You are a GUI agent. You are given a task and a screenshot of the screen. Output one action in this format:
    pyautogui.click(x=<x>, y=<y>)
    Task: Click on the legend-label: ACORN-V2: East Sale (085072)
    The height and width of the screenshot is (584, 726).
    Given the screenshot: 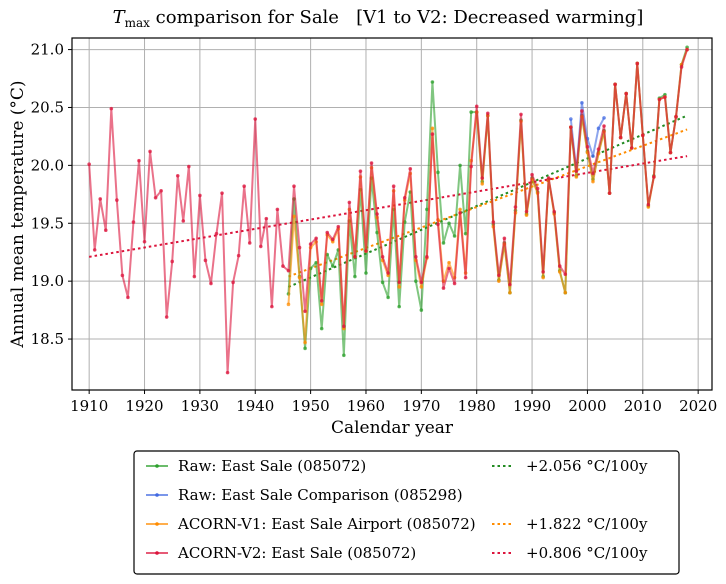 What is the action you would take?
    pyautogui.click(x=296, y=553)
    